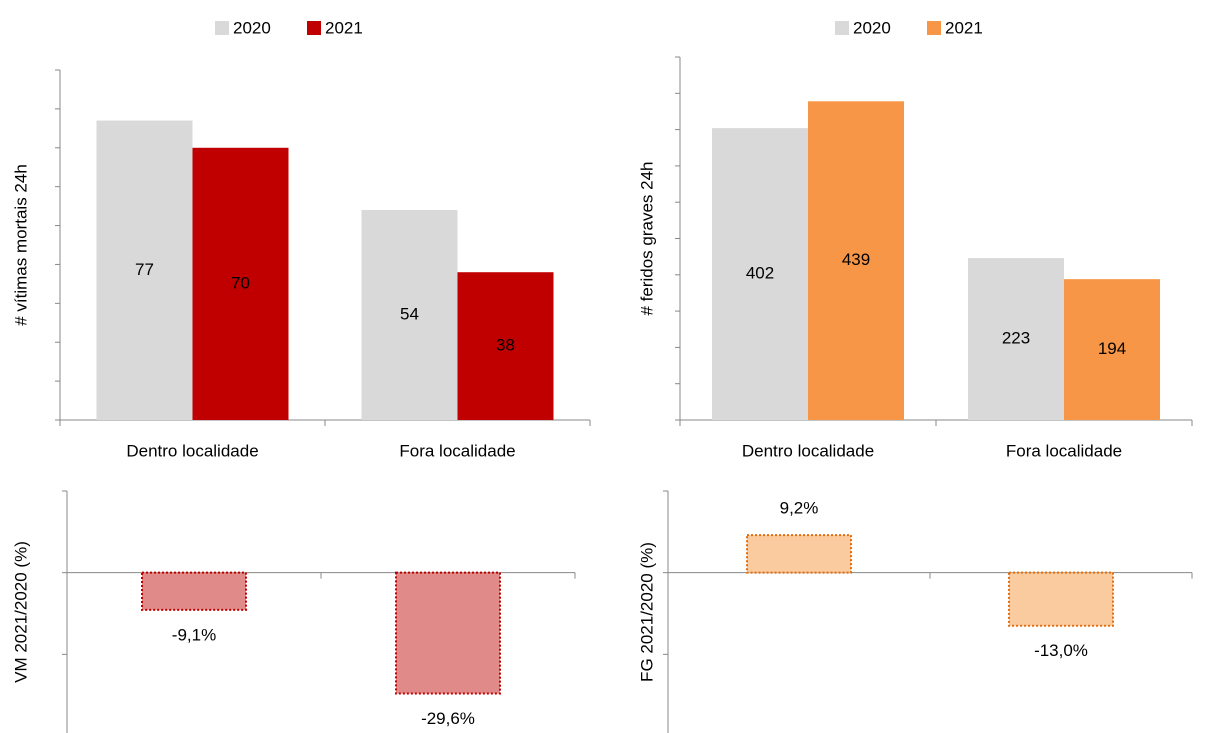 Image resolution: width=1210 pixels, height=733 pixels. I want to click on data-label: 223, so click(1016, 338).